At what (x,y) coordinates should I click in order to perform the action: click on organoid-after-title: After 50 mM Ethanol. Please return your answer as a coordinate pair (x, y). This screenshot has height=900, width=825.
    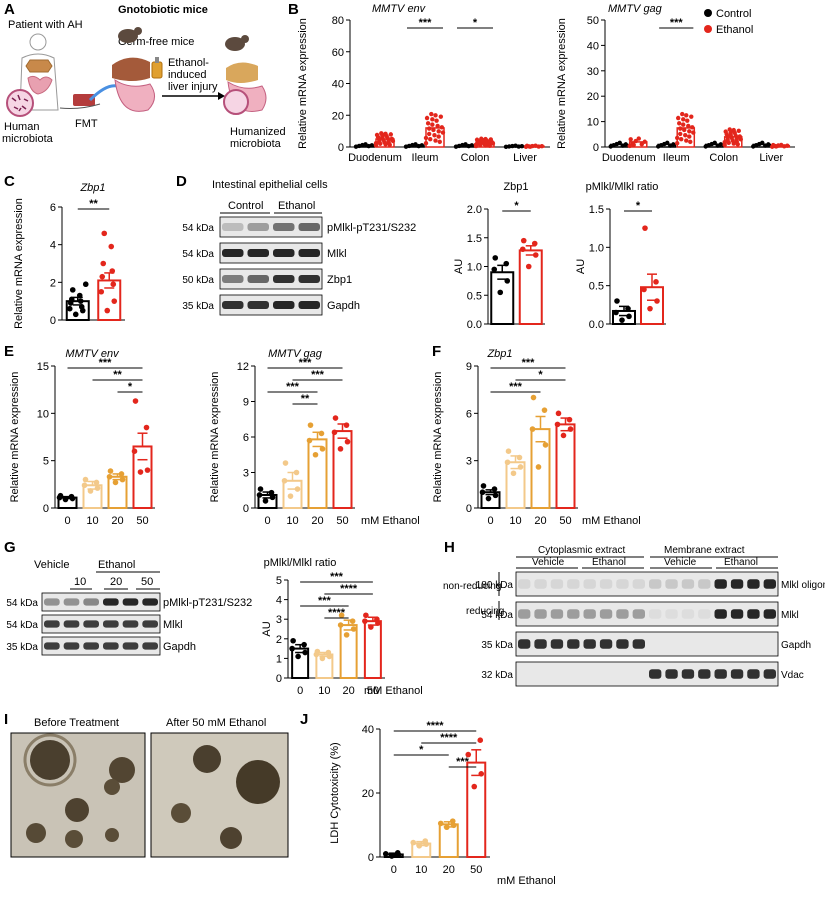
    Looking at the image, I should click on (216, 723).